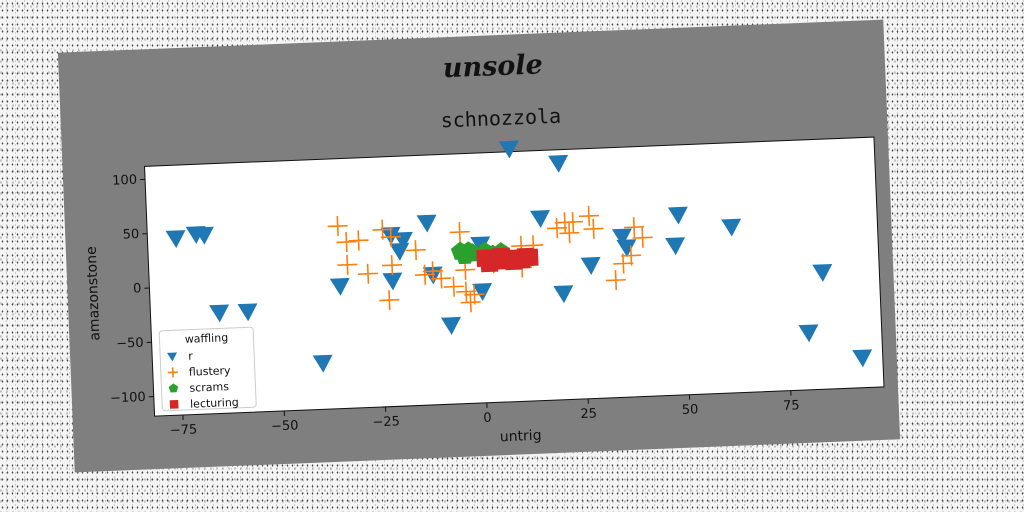  I want to click on y-axis: −100 −50 0 50 100, so click(132, 289).